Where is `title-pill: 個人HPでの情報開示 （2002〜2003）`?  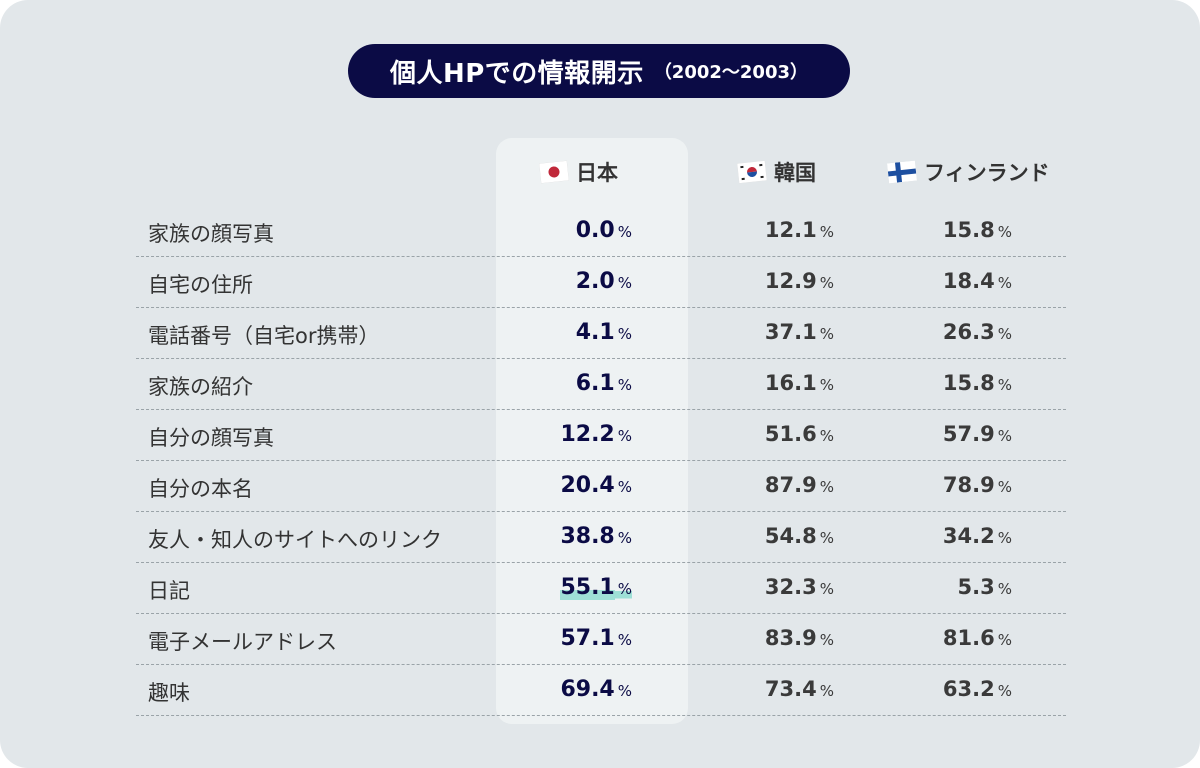 title-pill: 個人HPでの情報開示 （2002〜2003） is located at coordinates (599, 71).